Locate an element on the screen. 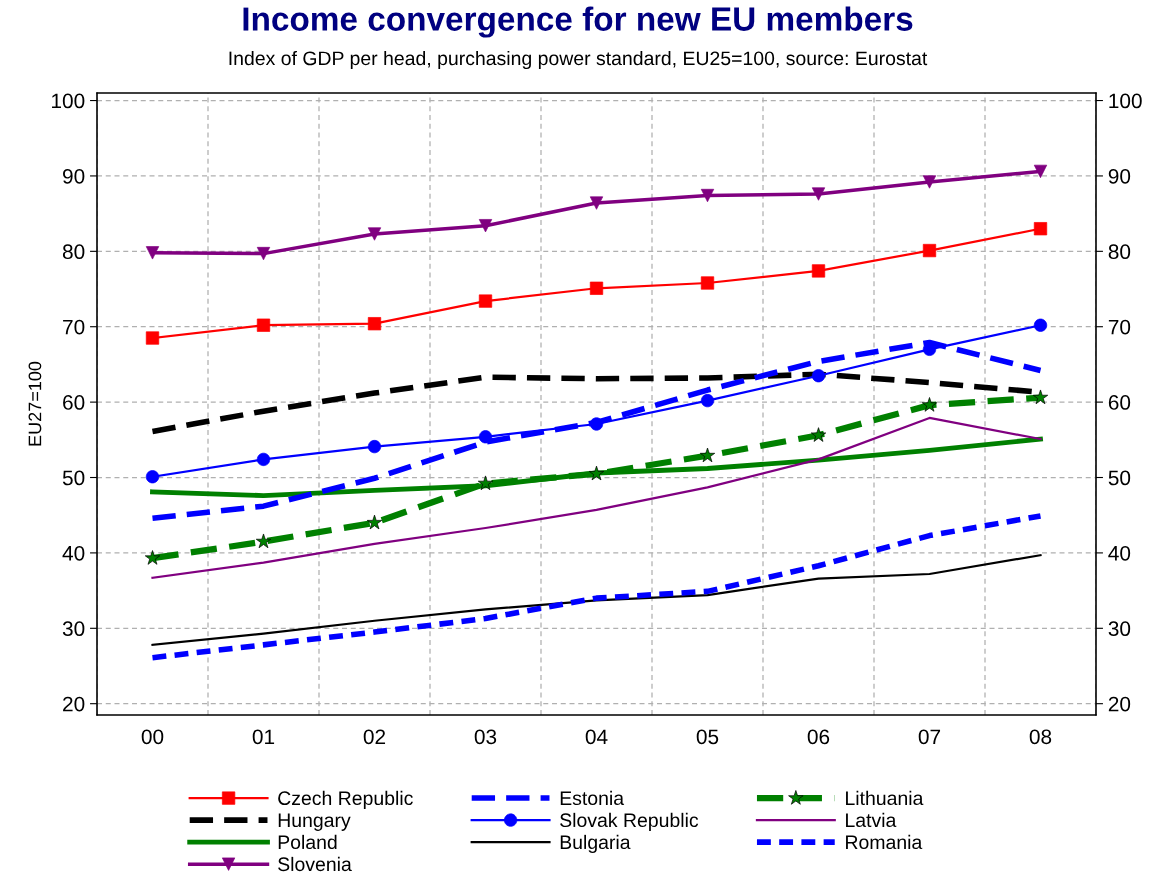 Image resolution: width=1155 pixels, height=892 pixels. x-tick-label: 05 is located at coordinates (707, 737).